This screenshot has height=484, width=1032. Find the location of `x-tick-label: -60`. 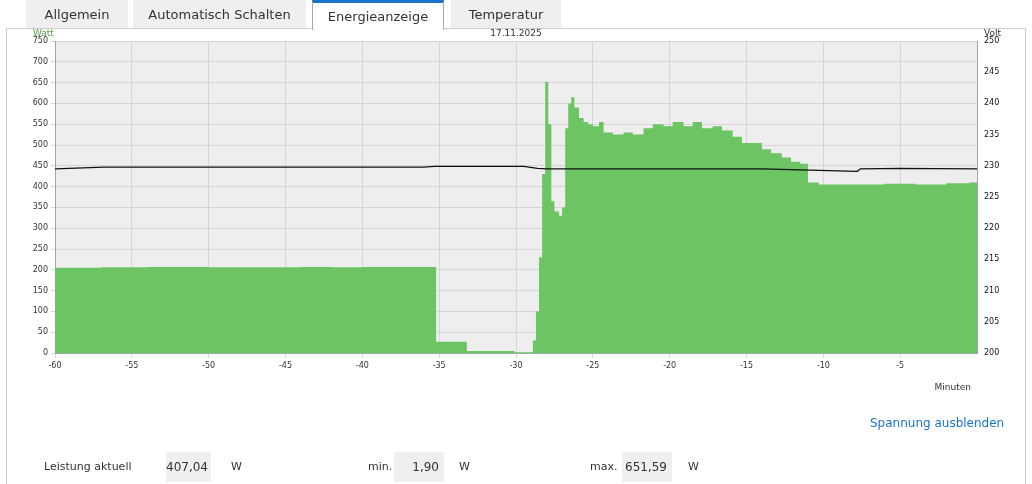

x-tick-label: -60 is located at coordinates (55, 365).